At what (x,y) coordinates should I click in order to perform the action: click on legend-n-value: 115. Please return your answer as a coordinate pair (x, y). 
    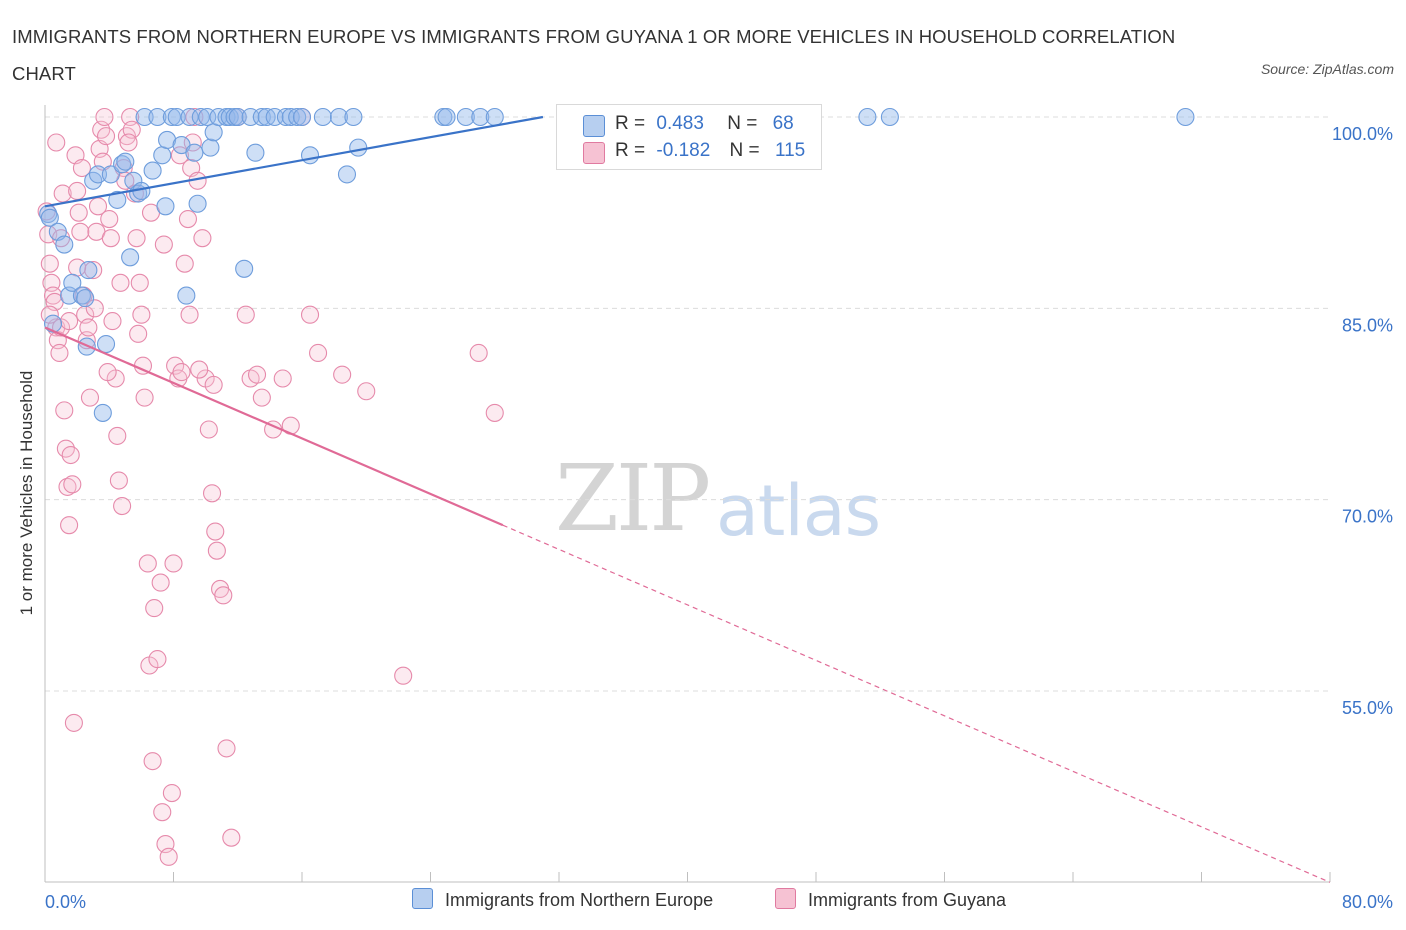
    Looking at the image, I should click on (790, 150).